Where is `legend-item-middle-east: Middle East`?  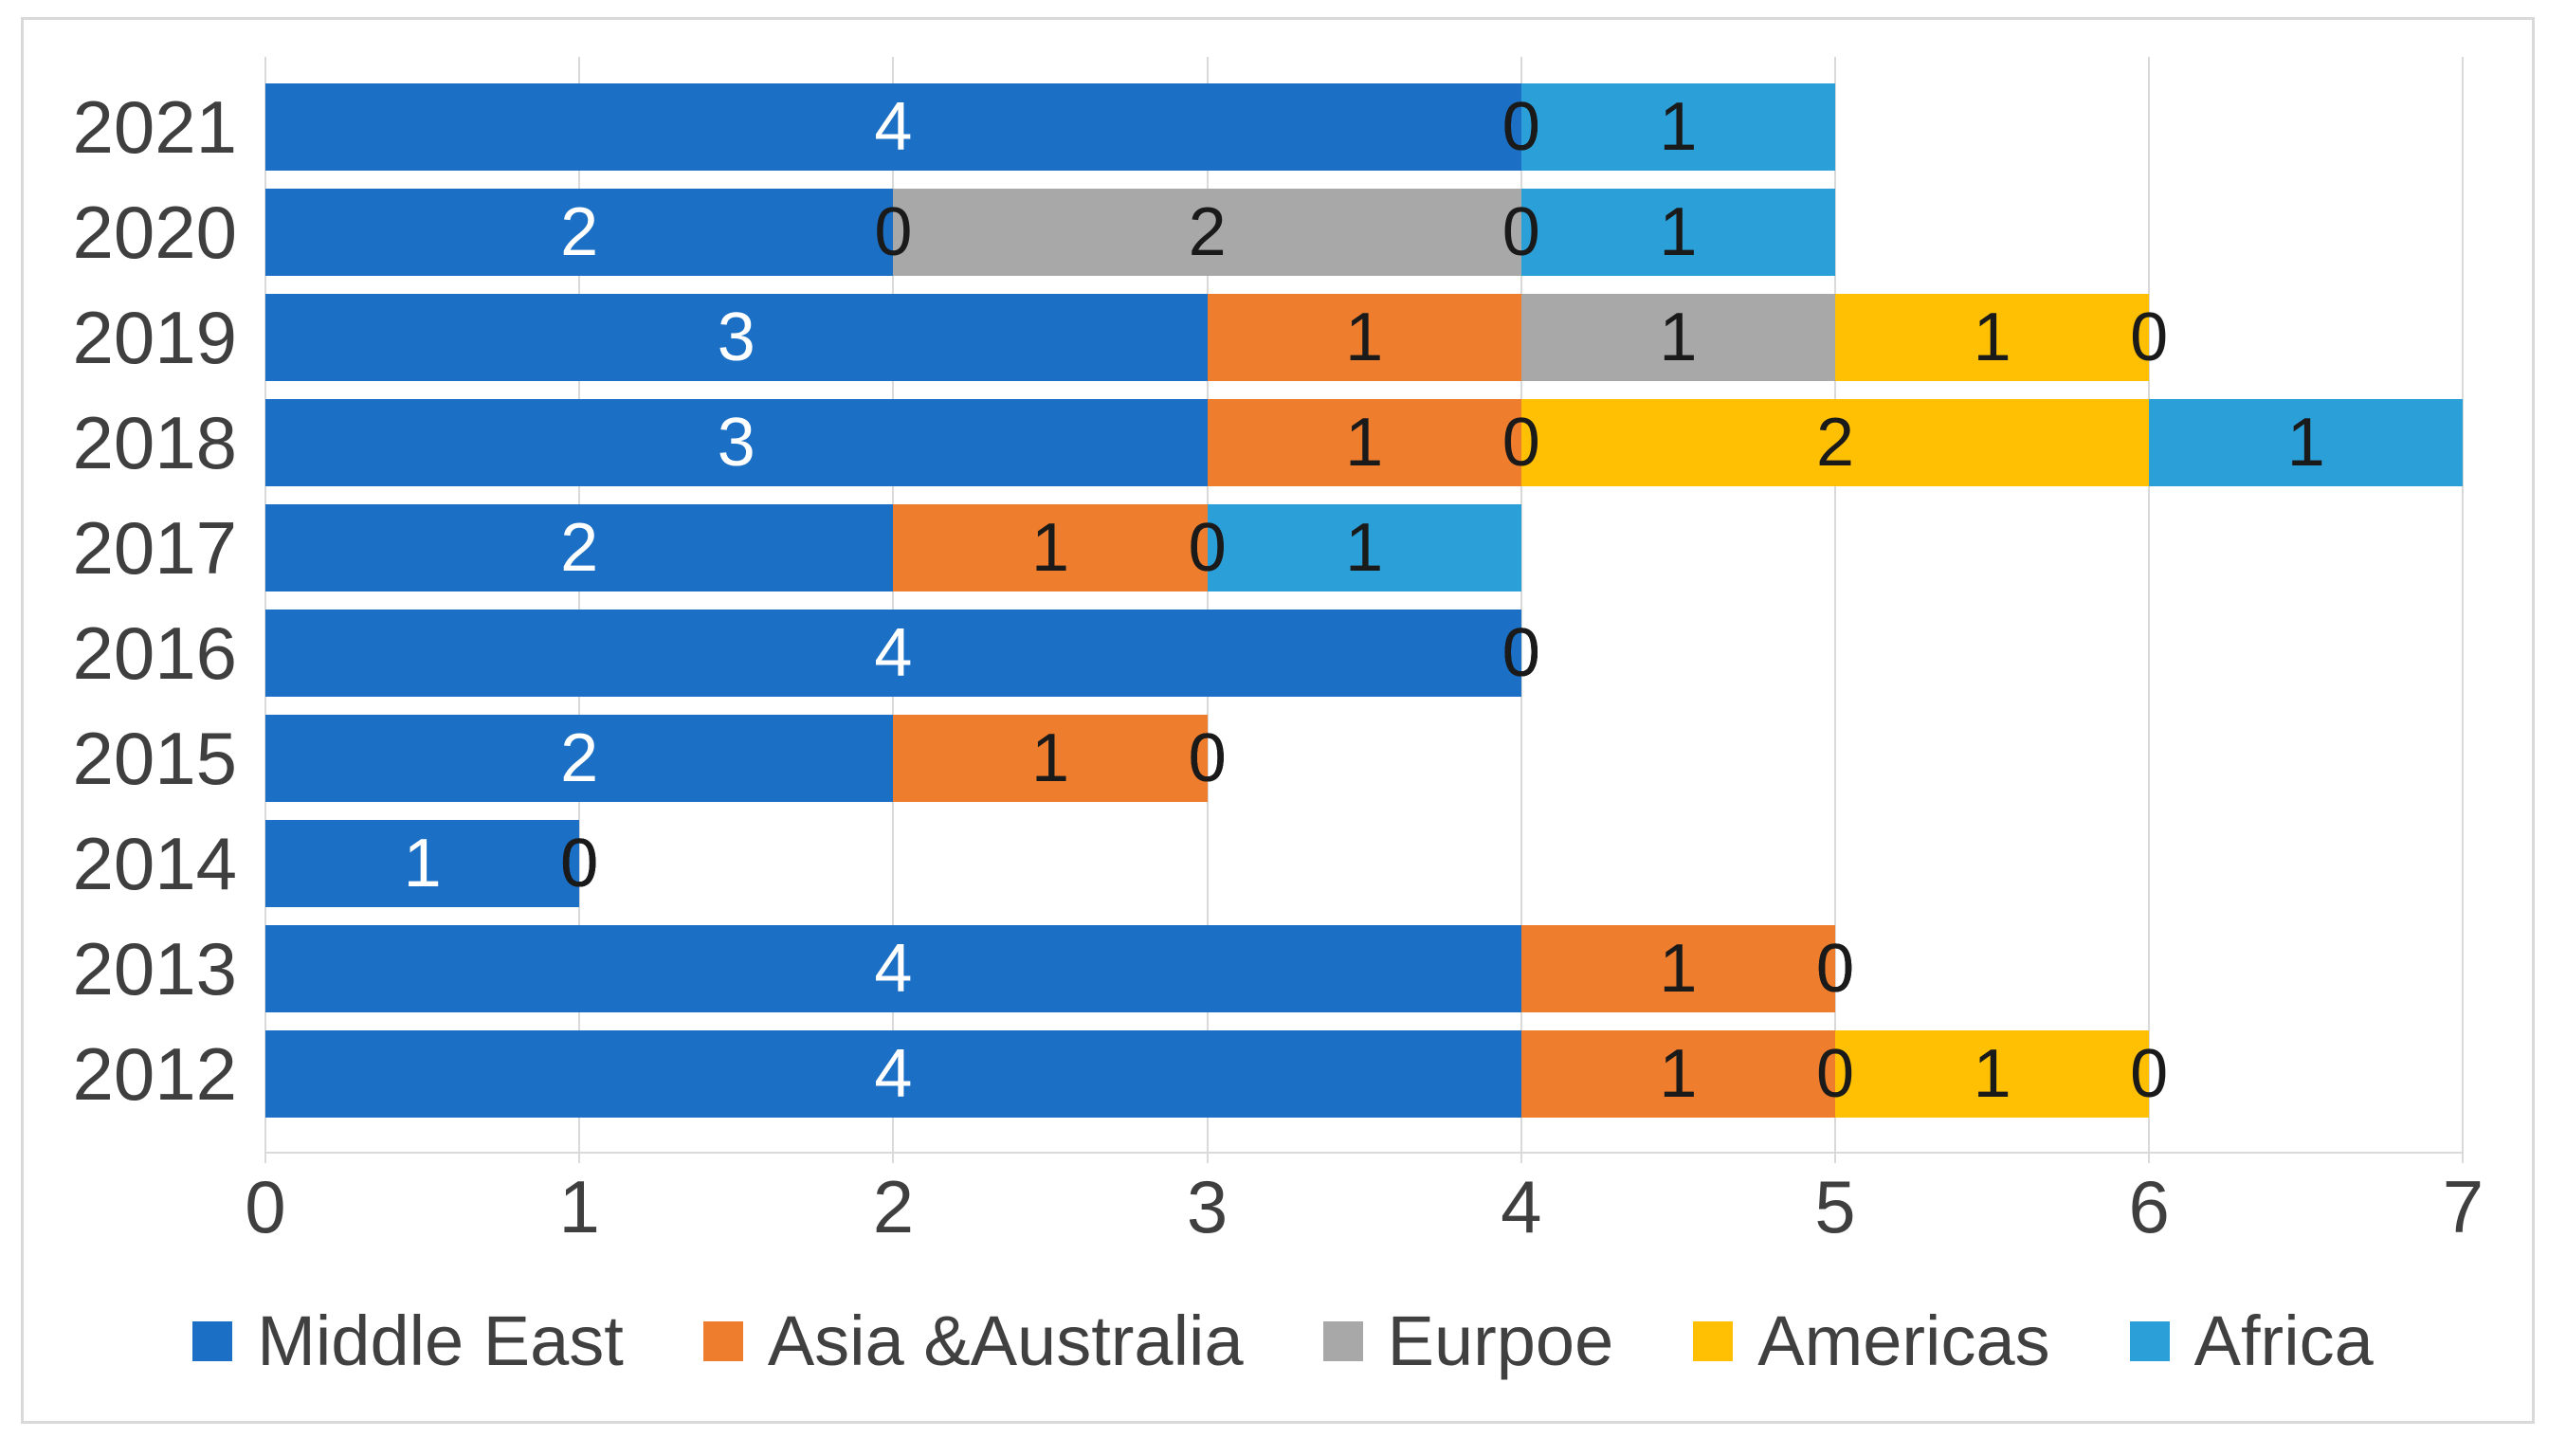
legend-item-middle-east: Middle East is located at coordinates (408, 1341).